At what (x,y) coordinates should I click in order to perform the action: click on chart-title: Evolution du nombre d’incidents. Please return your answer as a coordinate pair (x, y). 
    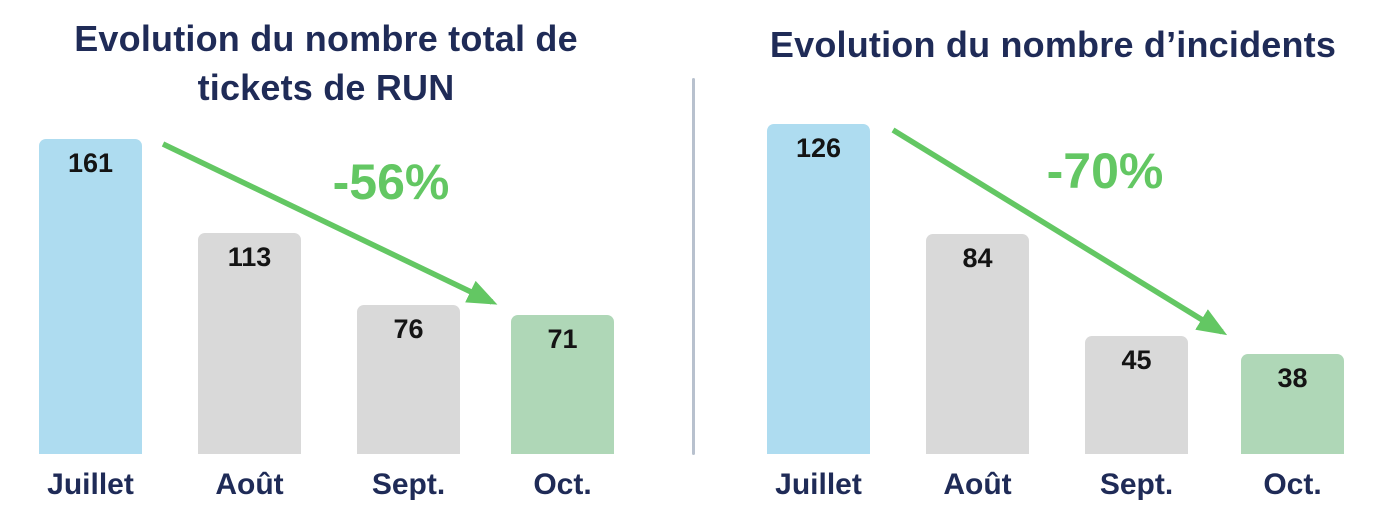
    Looking at the image, I should click on (1053, 44).